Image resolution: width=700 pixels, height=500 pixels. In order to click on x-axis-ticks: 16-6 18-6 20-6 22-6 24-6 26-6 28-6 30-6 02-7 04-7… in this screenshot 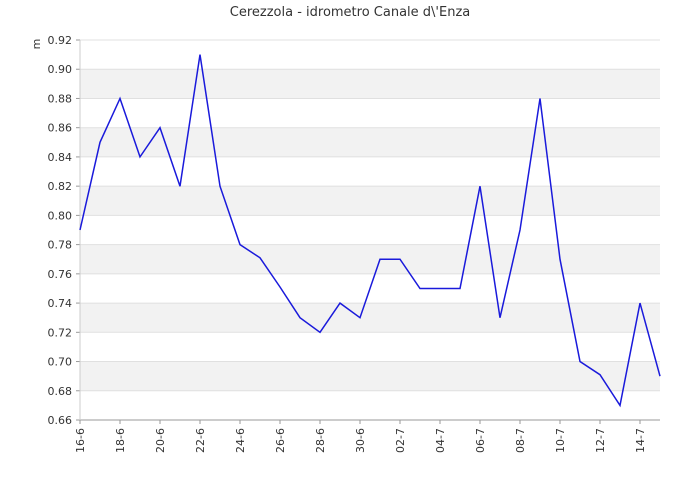, I will do `click(360, 436)`.